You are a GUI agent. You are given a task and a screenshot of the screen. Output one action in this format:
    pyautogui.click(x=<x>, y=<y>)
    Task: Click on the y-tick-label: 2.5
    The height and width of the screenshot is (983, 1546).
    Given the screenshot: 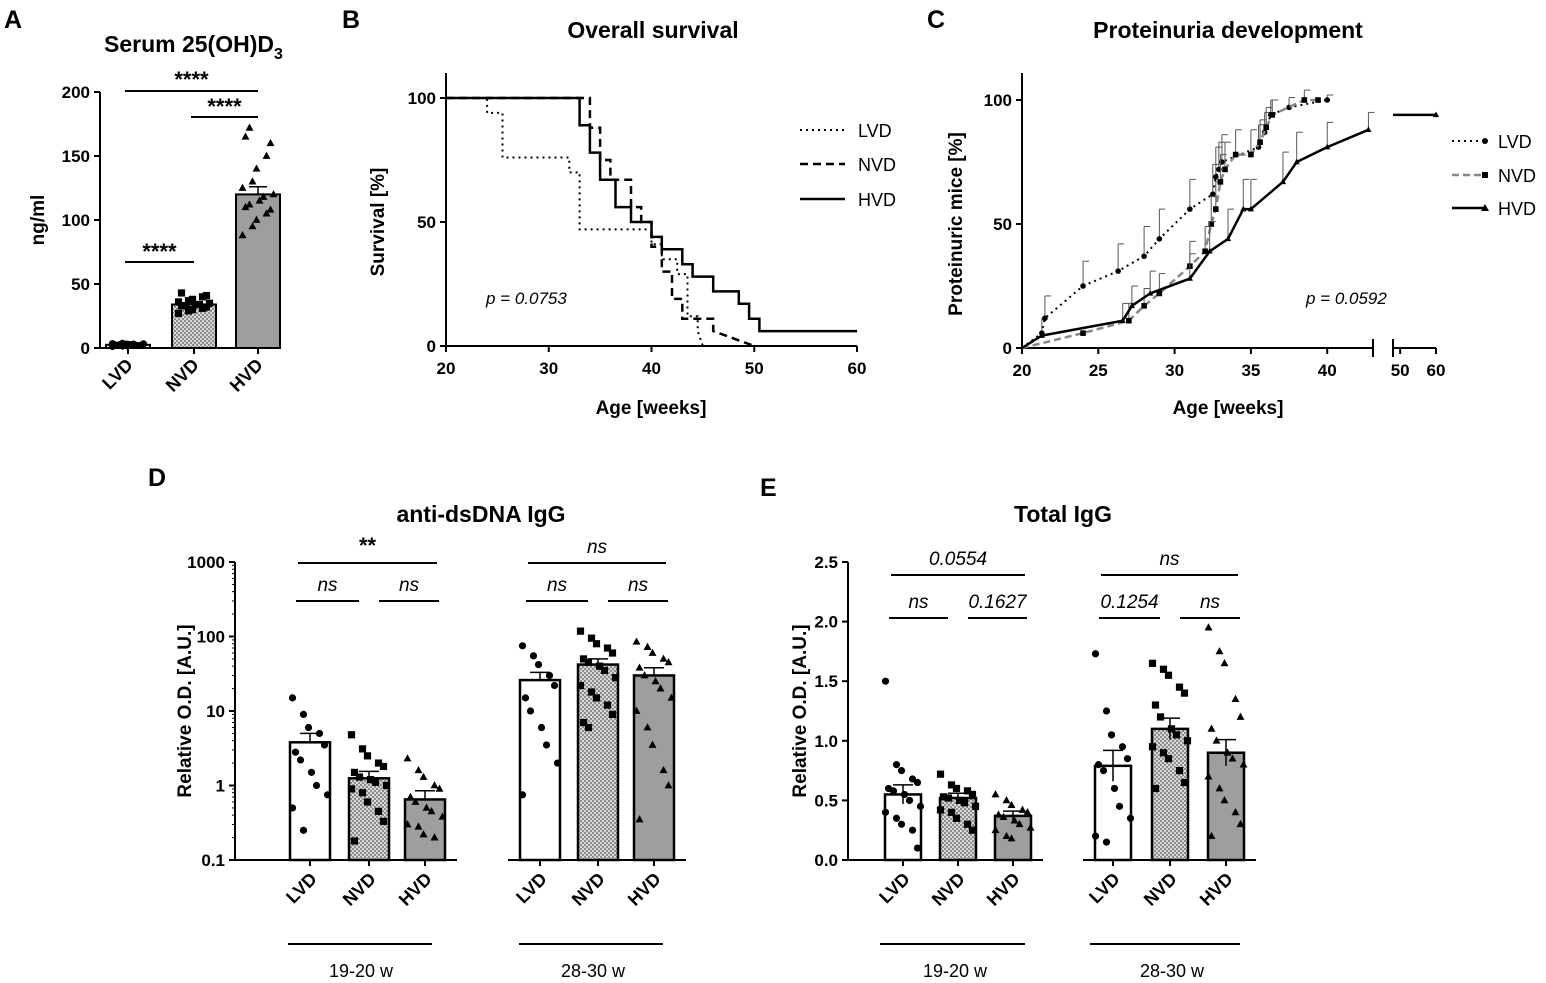 What is the action you would take?
    pyautogui.click(x=826, y=562)
    